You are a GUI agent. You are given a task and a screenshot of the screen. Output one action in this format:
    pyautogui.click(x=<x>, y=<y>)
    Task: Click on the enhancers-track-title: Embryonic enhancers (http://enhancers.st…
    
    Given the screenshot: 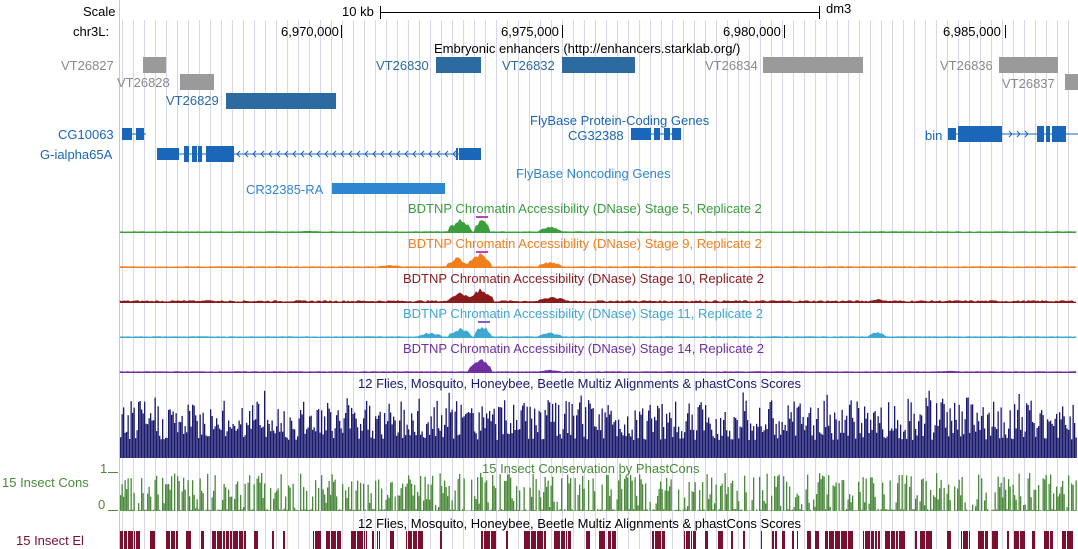 What is the action you would take?
    pyautogui.click(x=587, y=48)
    